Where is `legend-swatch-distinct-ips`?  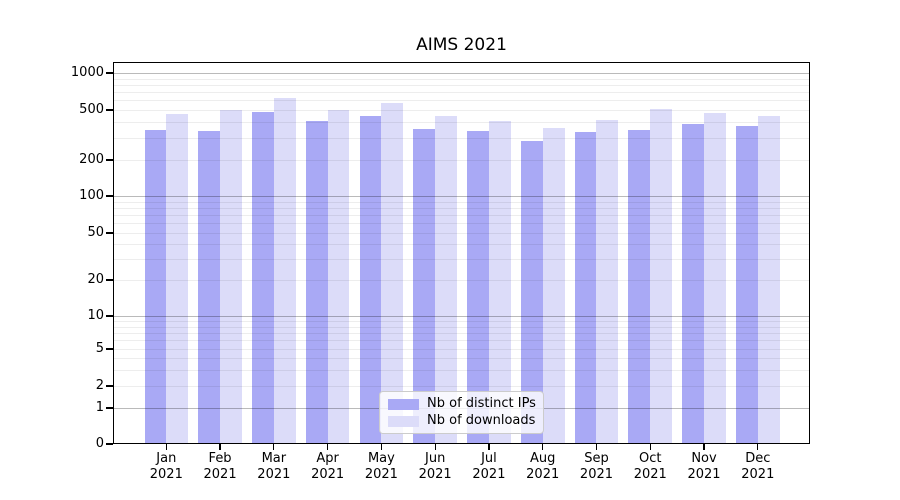
legend-swatch-distinct-ips is located at coordinates (403, 404).